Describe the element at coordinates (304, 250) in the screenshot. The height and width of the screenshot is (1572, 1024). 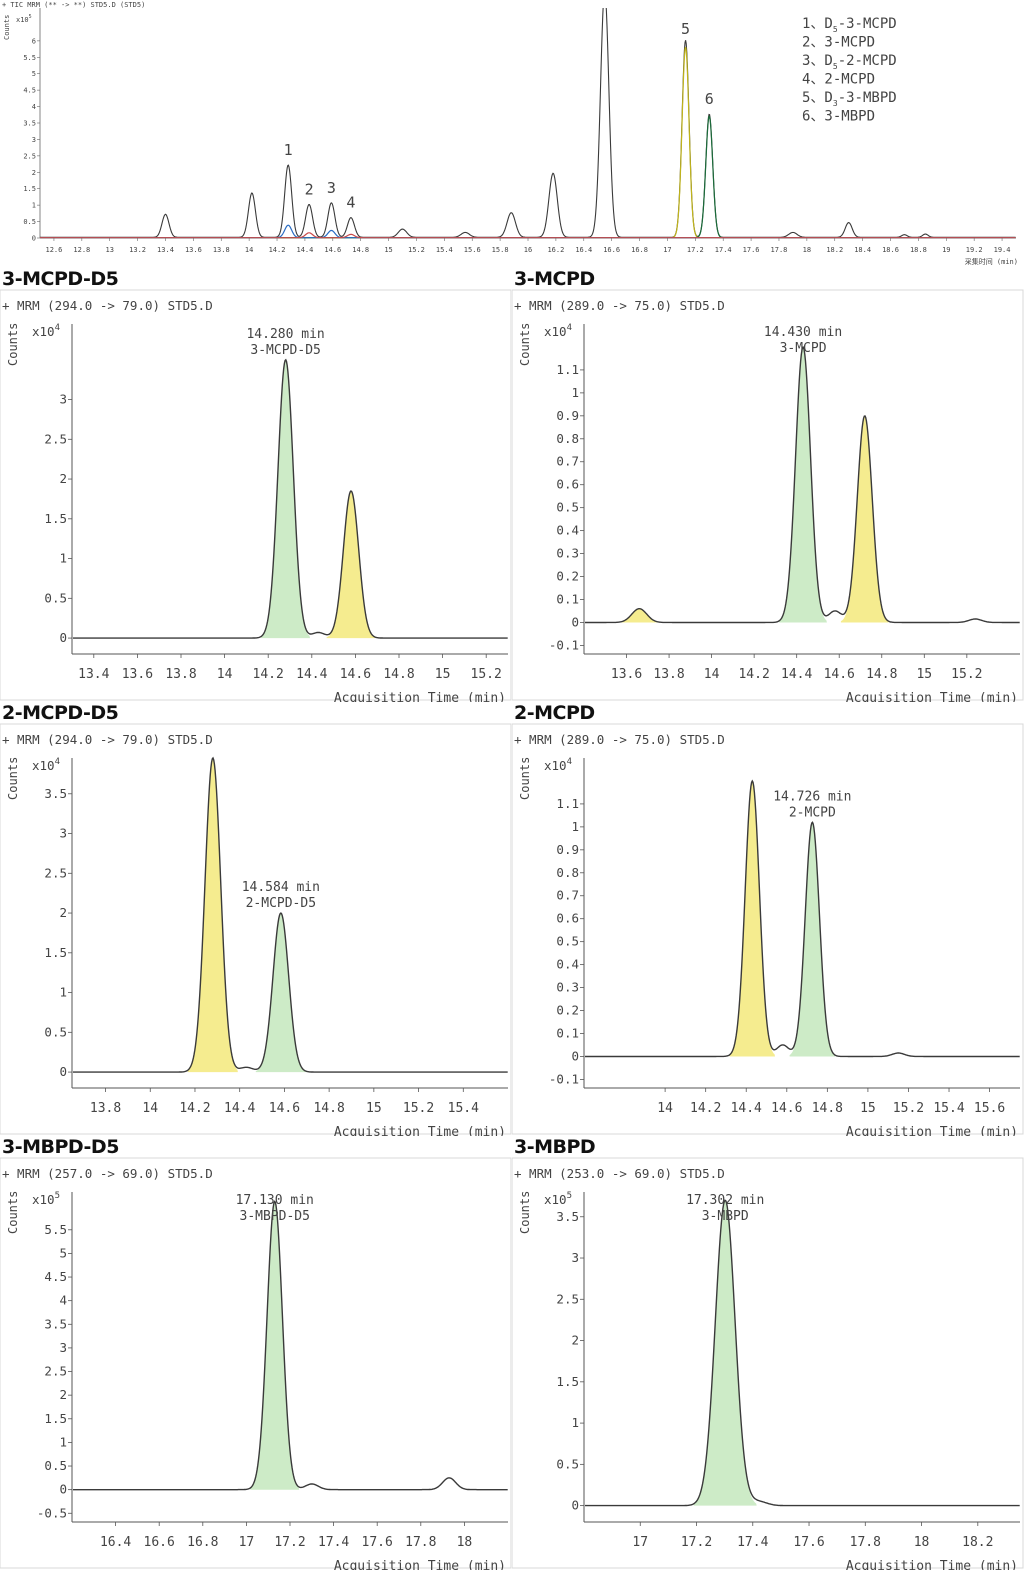
I see `tic-x-tick-label: 14.4` at that location.